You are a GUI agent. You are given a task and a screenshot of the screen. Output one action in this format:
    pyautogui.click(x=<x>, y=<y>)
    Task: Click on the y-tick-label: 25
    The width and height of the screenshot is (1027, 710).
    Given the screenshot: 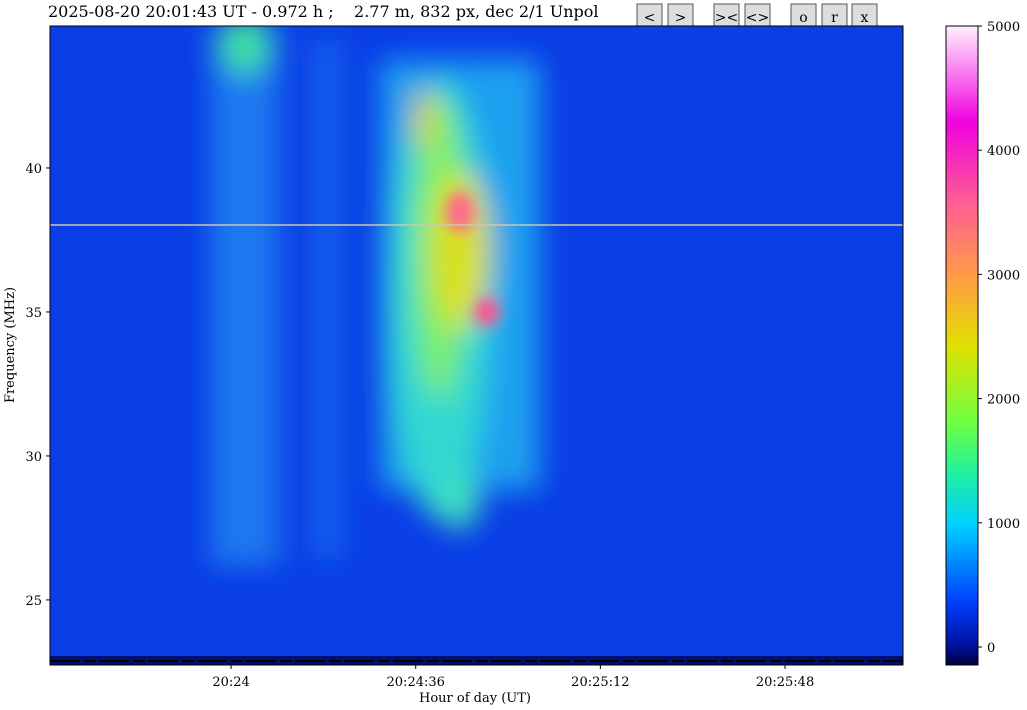 What is the action you would take?
    pyautogui.click(x=33, y=601)
    